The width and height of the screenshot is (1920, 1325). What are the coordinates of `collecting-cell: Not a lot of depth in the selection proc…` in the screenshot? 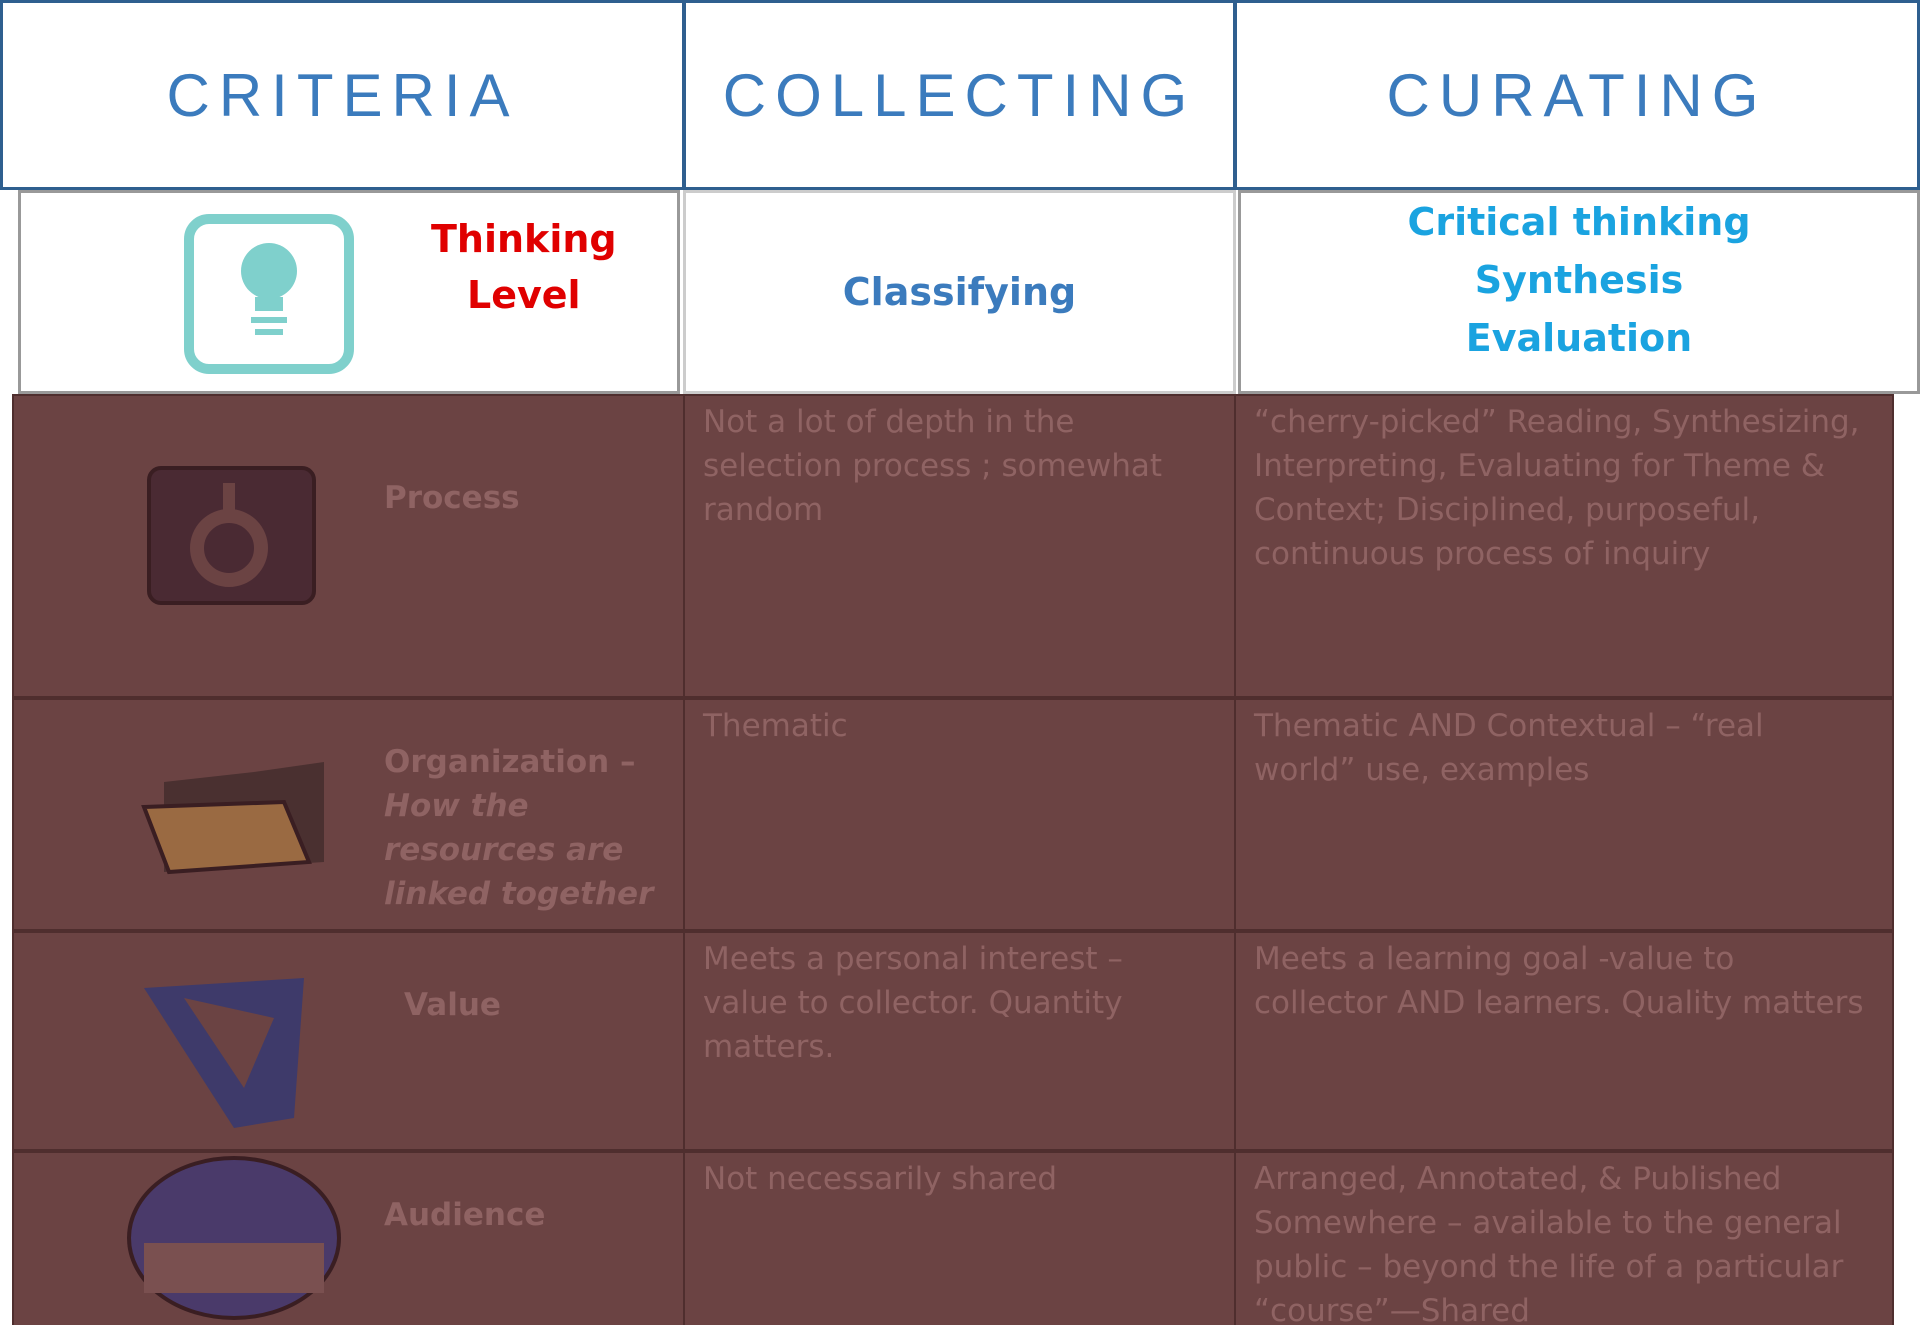 It's located at (959, 546).